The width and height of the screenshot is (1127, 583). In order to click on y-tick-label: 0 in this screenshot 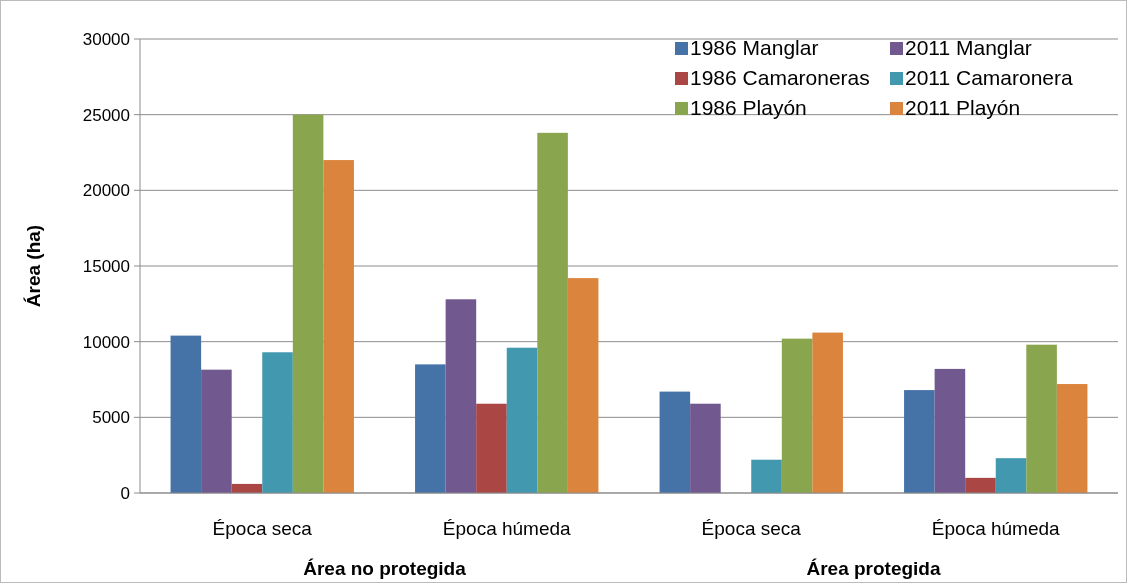, I will do `click(125, 493)`.